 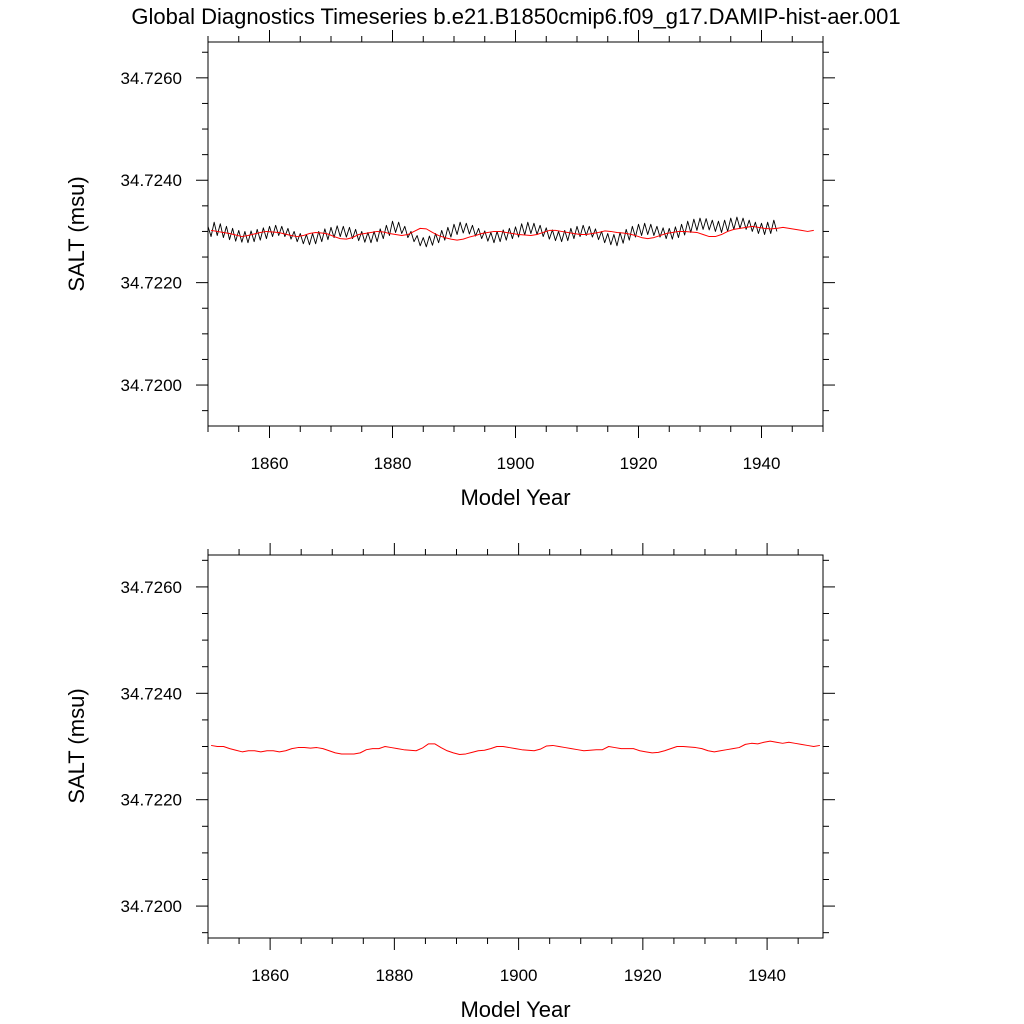 I want to click on bottom-y-tick-label: 34.7240, so click(x=151, y=693).